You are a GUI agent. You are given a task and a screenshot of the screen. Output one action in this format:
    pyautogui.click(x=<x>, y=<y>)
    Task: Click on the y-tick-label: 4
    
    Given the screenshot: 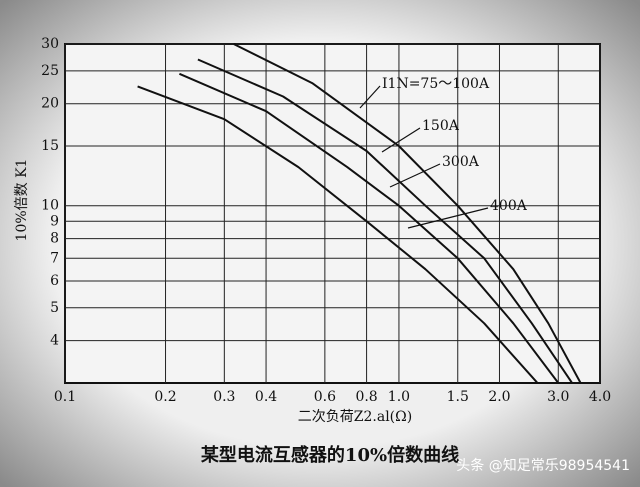 What is the action you would take?
    pyautogui.click(x=54, y=341)
    